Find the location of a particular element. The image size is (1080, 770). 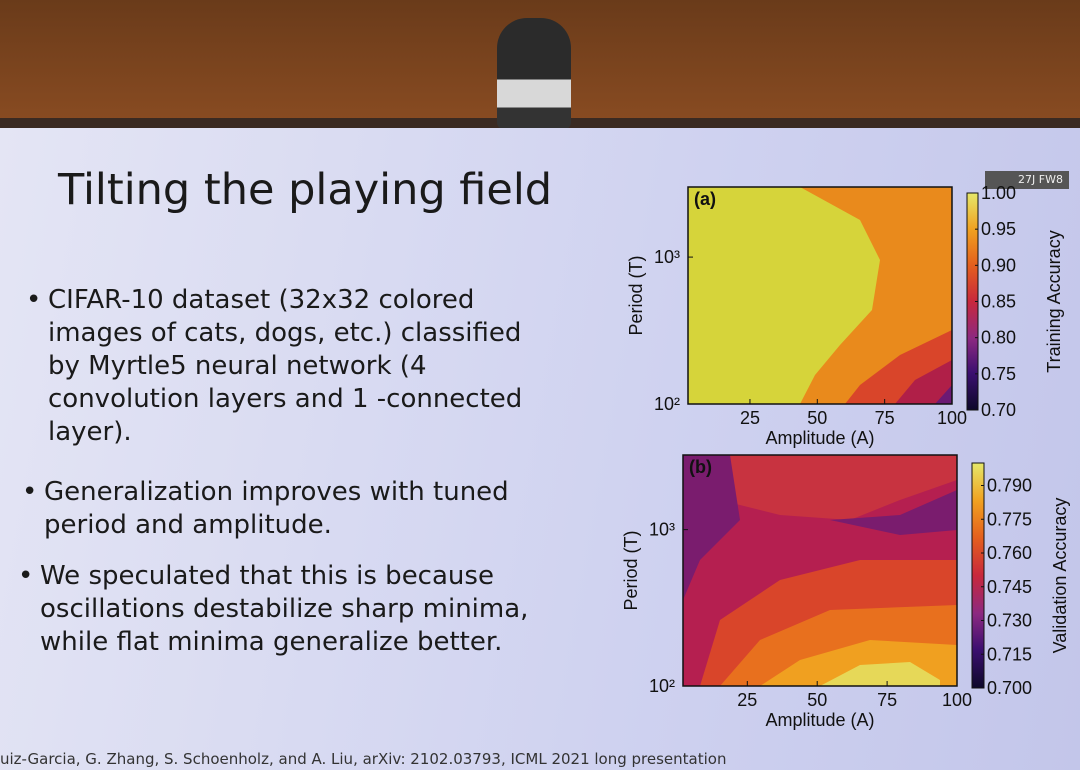

contour-b is located at coordinates (820, 570).